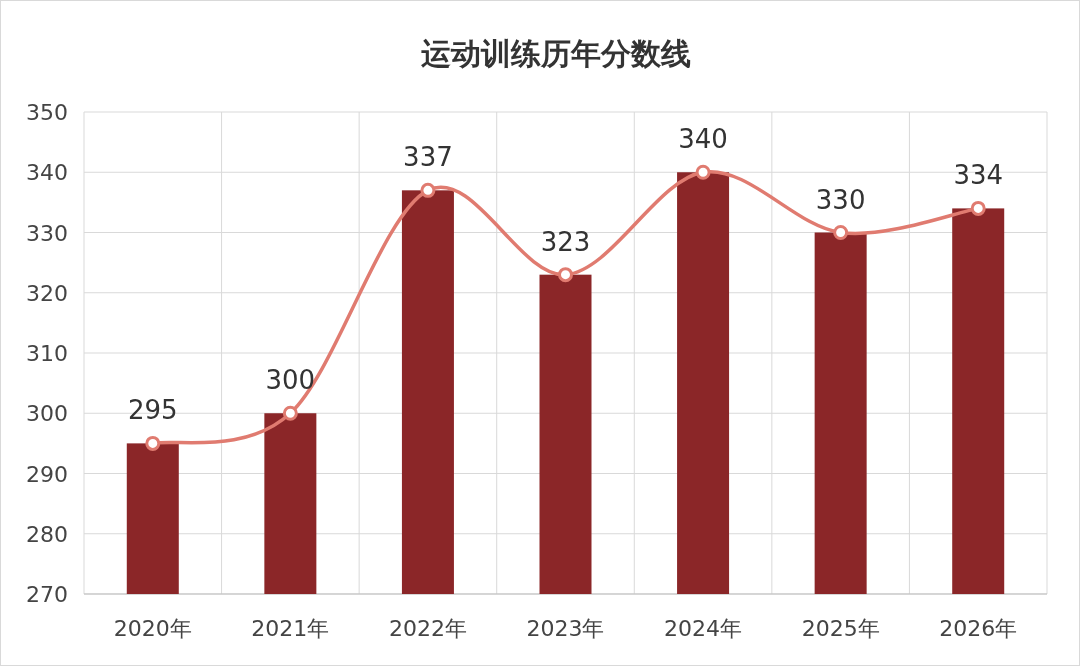 This screenshot has height=666, width=1080. What do you see at coordinates (555, 53) in the screenshot?
I see `chart-title: 运动训练历年分数线` at bounding box center [555, 53].